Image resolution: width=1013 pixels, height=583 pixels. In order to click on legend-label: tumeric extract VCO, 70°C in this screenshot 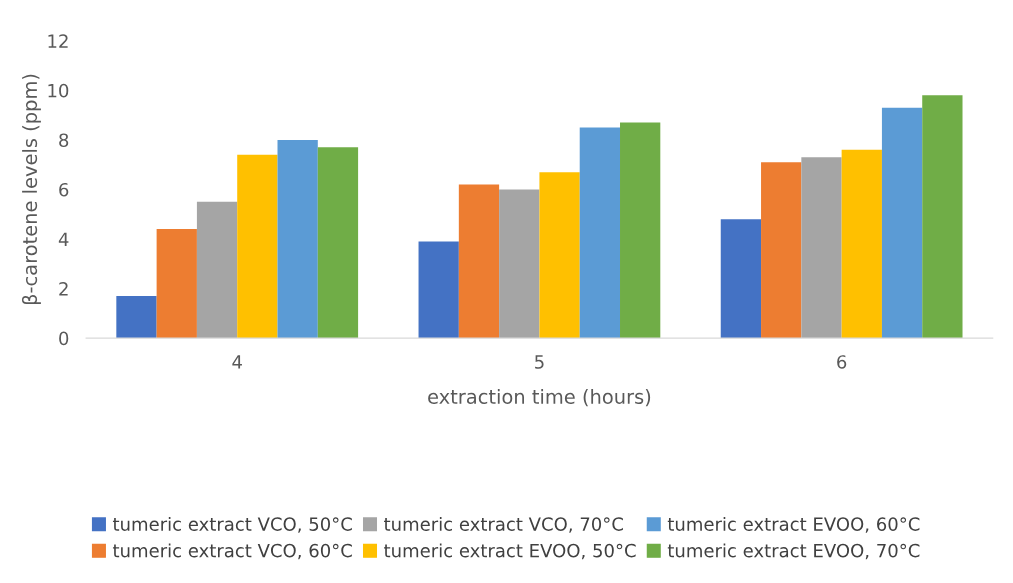, I will do `click(503, 524)`.